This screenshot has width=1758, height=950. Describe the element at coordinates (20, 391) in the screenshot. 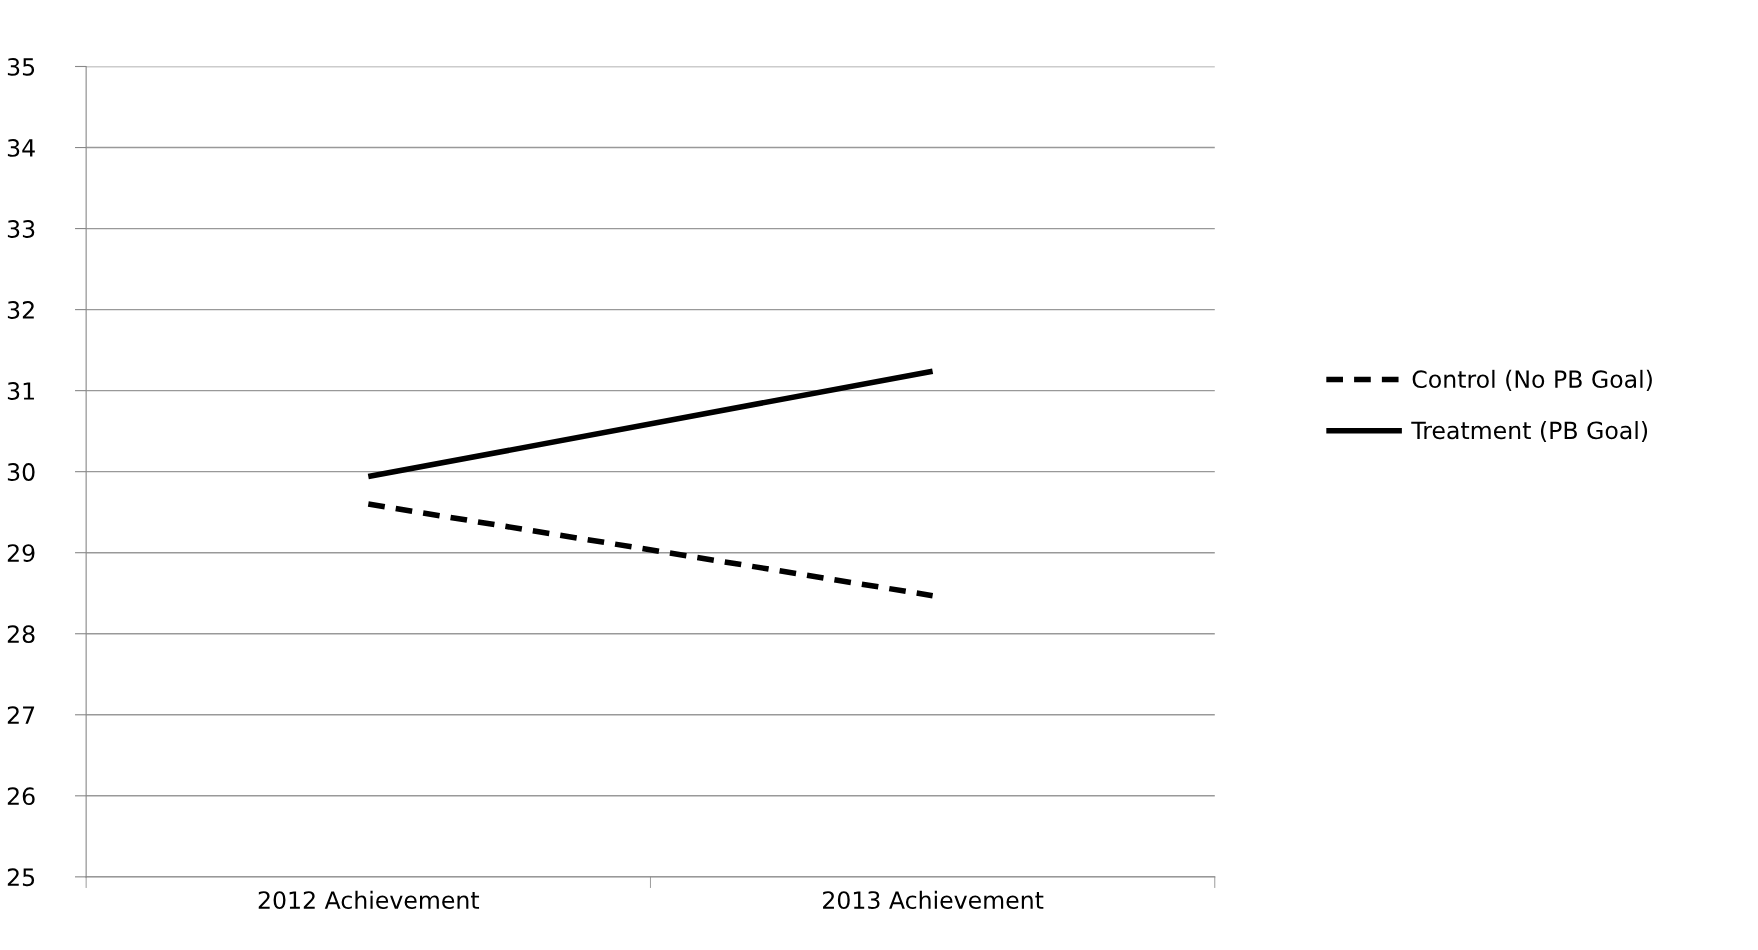

I see `y-tick-label: 31` at that location.